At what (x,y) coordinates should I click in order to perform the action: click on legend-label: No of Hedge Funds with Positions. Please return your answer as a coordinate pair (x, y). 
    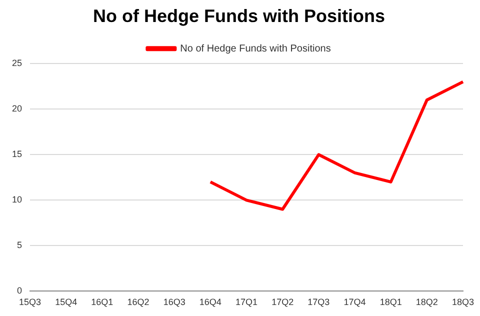
    Looking at the image, I should click on (255, 48).